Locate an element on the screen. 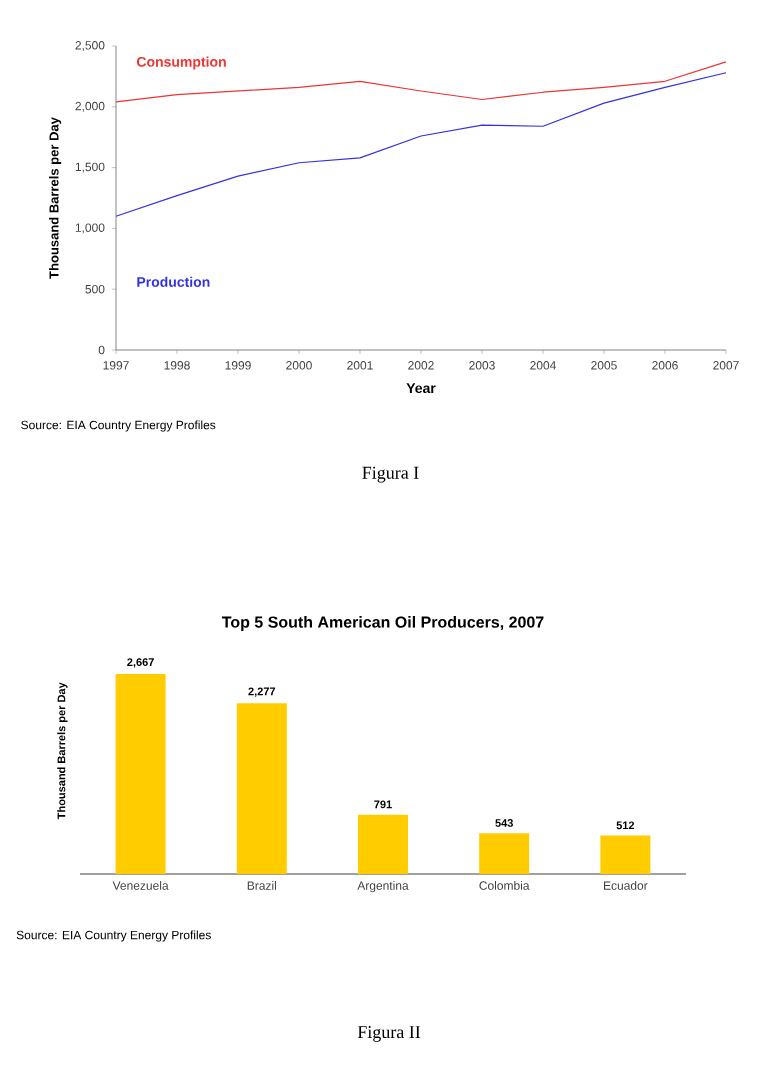 This screenshot has width=782, height=1082. text: Figura II is located at coordinates (389, 1034).